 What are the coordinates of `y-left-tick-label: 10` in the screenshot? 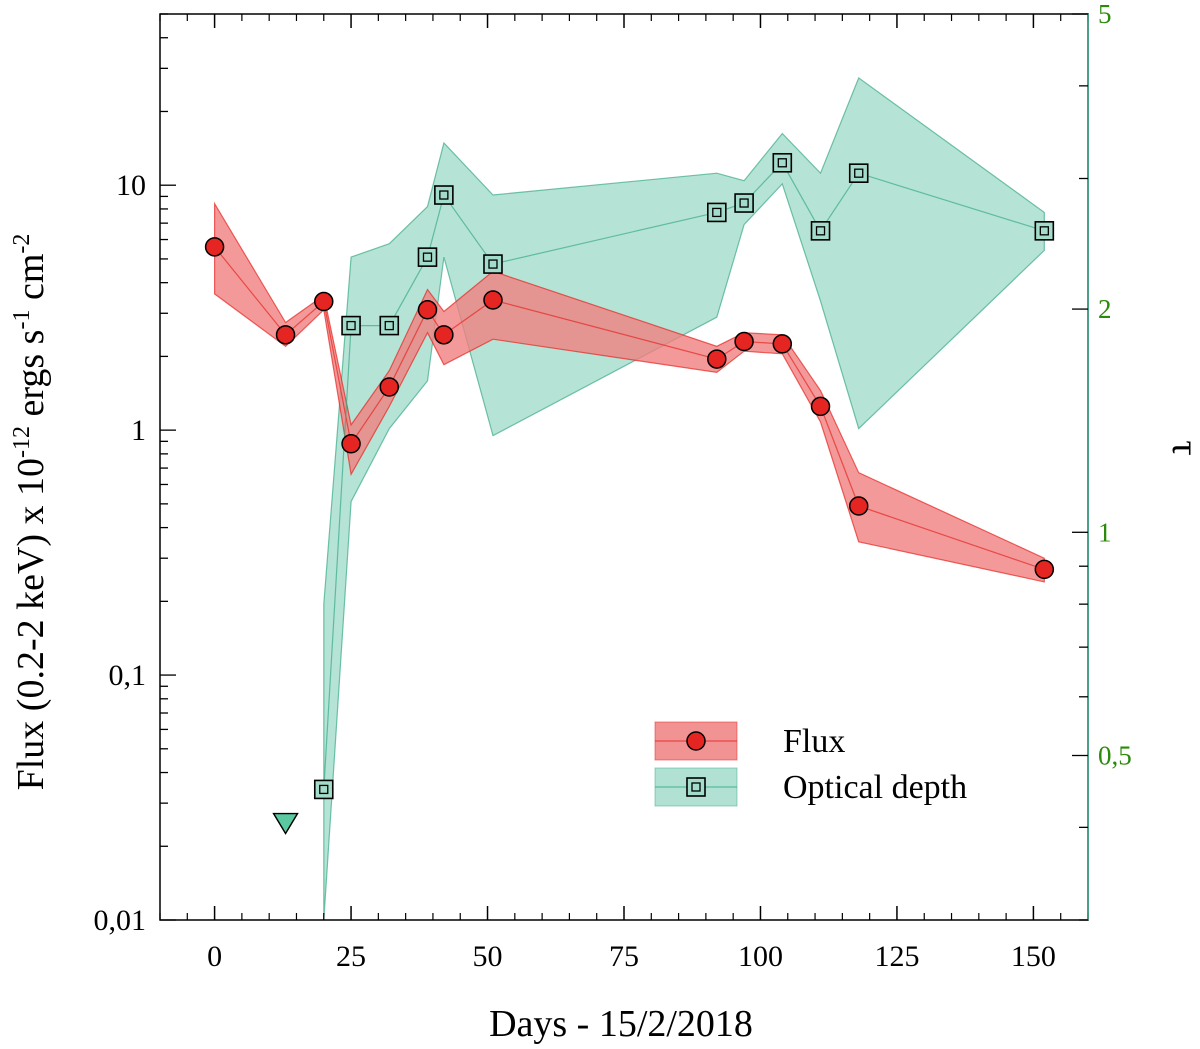 It's located at (131, 185).